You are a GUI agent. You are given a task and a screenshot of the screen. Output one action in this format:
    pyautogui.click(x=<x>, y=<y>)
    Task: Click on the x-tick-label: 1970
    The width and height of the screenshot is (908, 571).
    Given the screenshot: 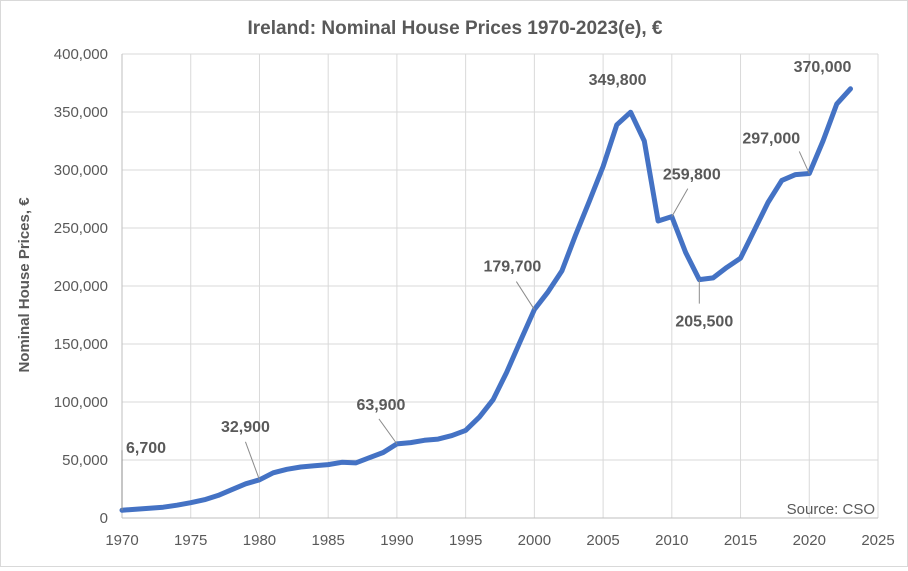 What is the action you would take?
    pyautogui.click(x=121, y=540)
    